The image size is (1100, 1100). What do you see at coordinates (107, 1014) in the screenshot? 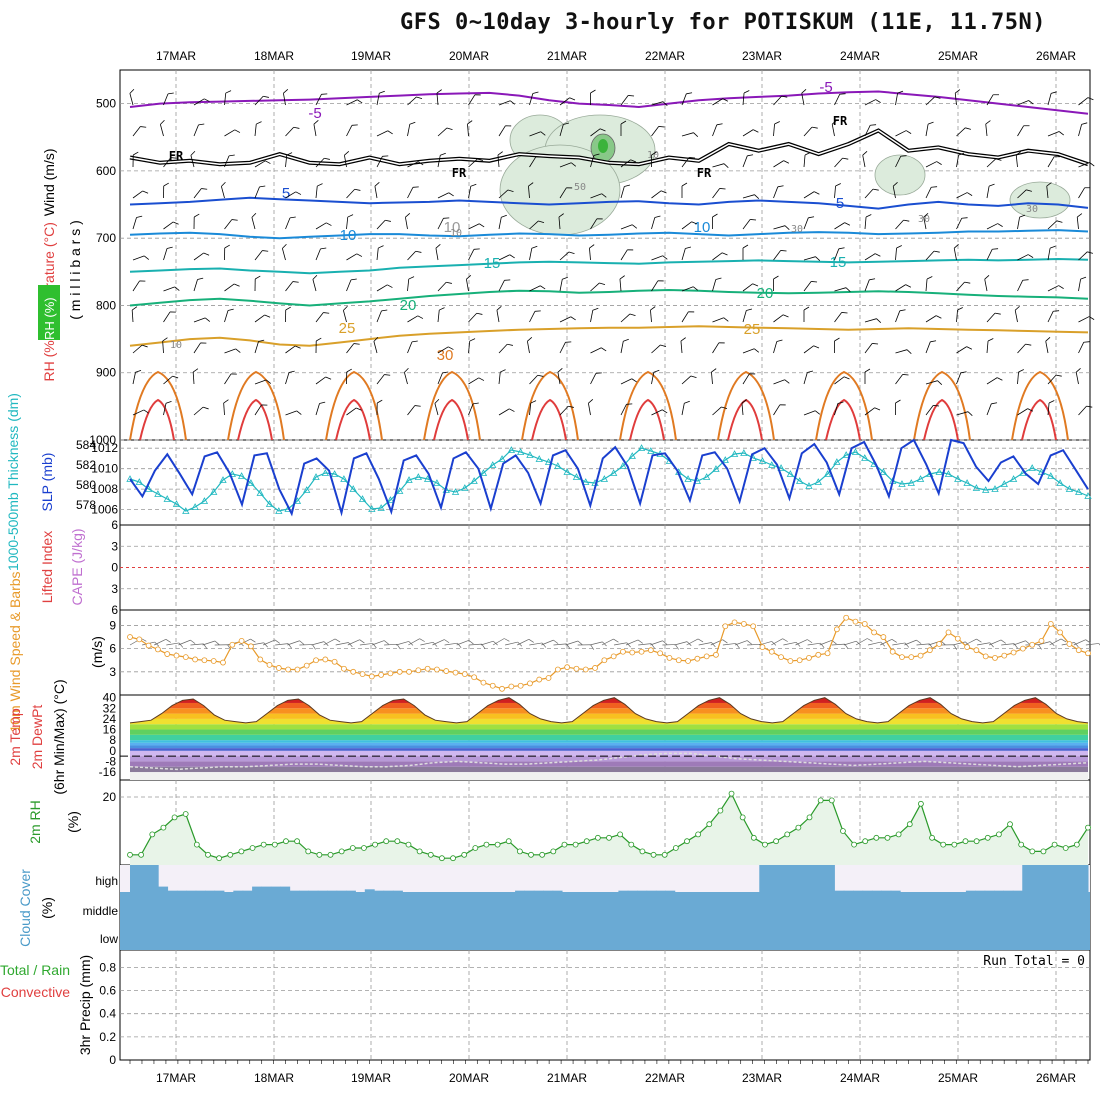
I see `precip-tick-label: 0.4` at bounding box center [107, 1014].